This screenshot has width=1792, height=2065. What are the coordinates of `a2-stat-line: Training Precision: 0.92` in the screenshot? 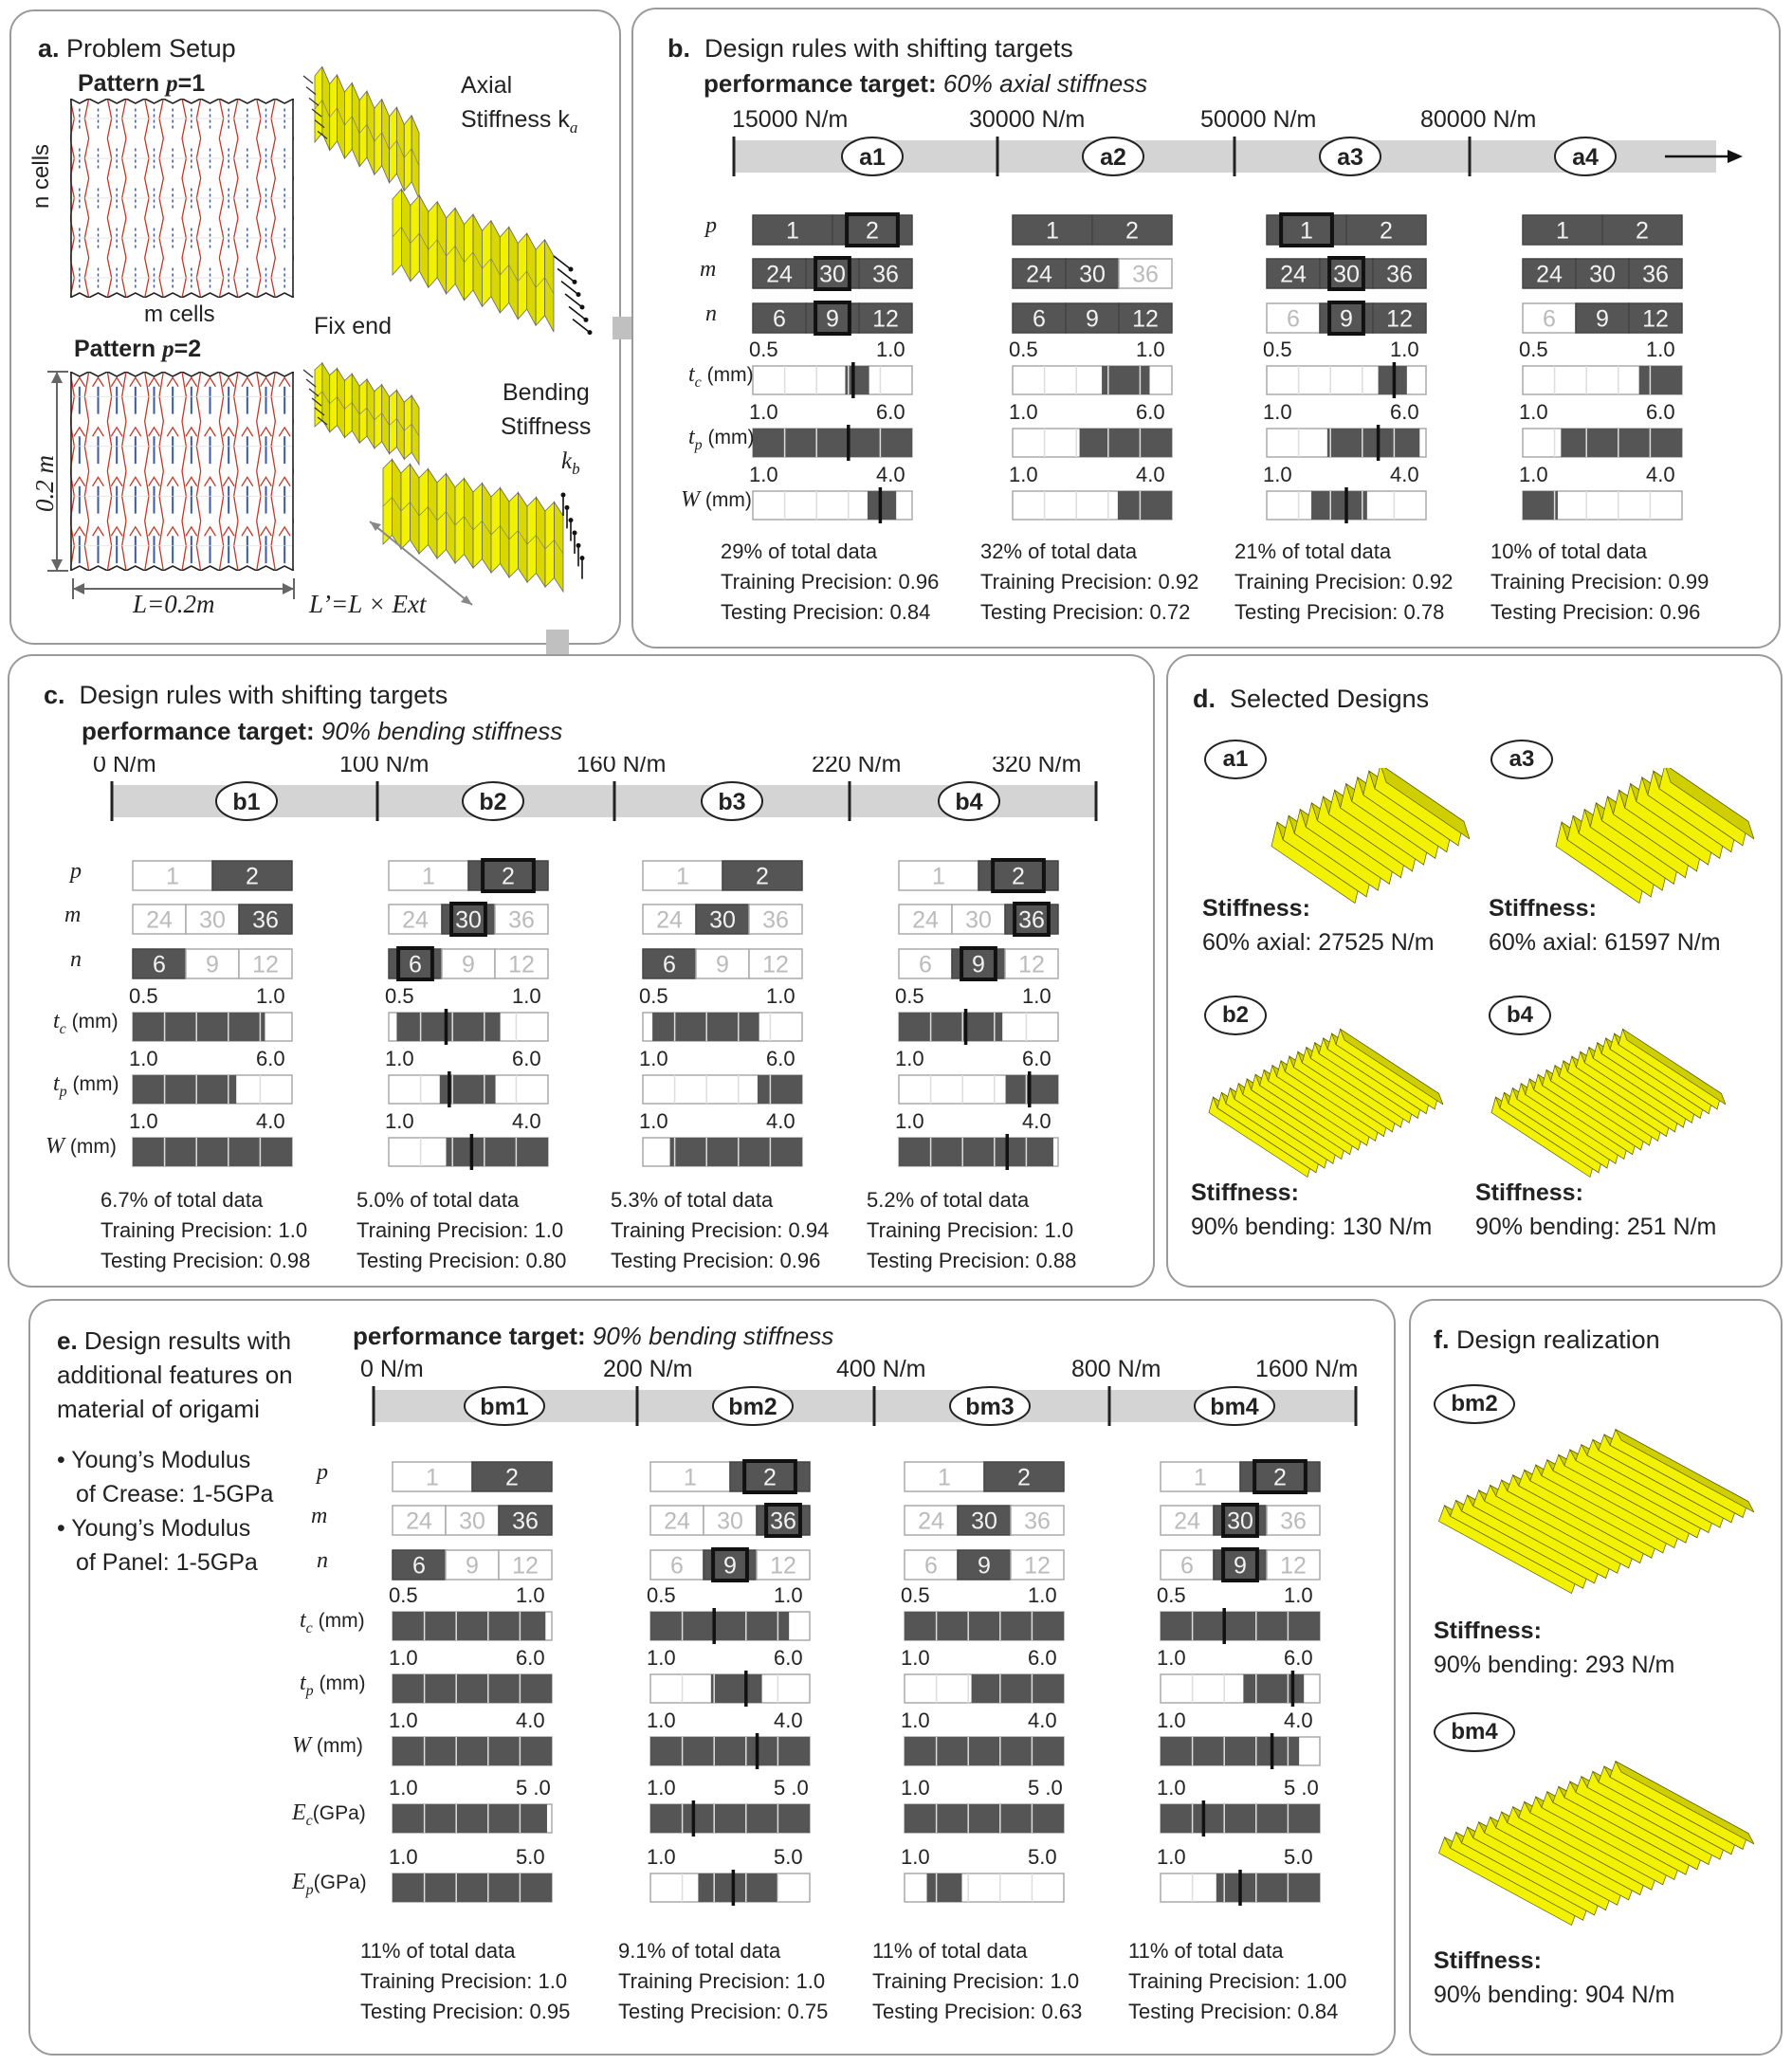 It's located at (1089, 582).